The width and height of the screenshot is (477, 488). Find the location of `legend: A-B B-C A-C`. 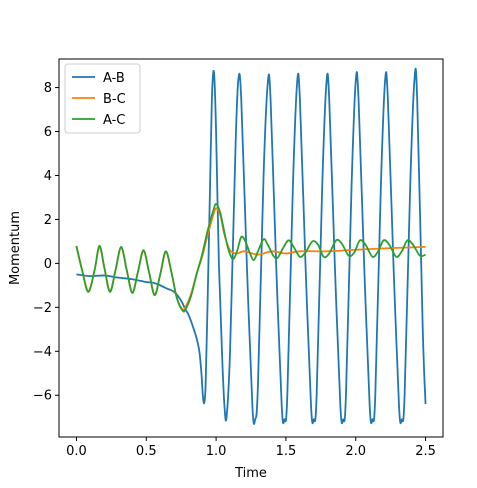

legend: A-B B-C A-C is located at coordinates (102, 98).